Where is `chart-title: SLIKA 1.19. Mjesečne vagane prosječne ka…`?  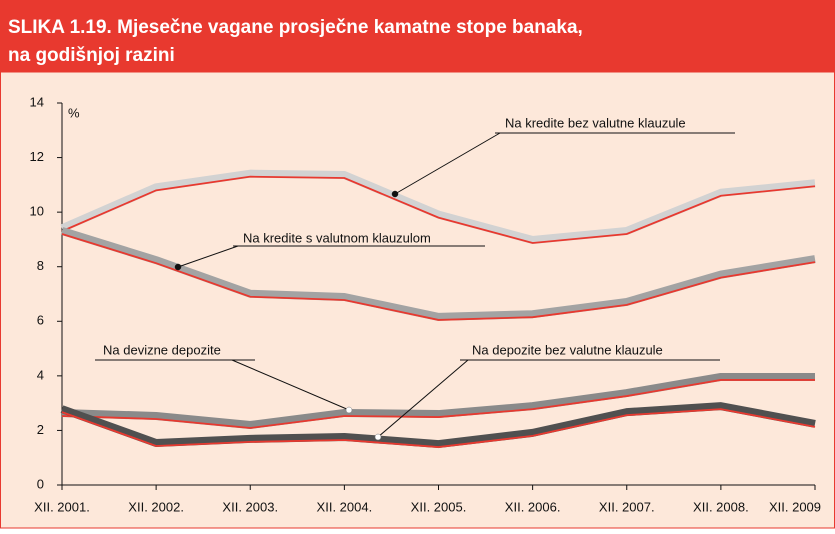 chart-title: SLIKA 1.19. Mjesečne vagane prosječne ka… is located at coordinates (295, 27).